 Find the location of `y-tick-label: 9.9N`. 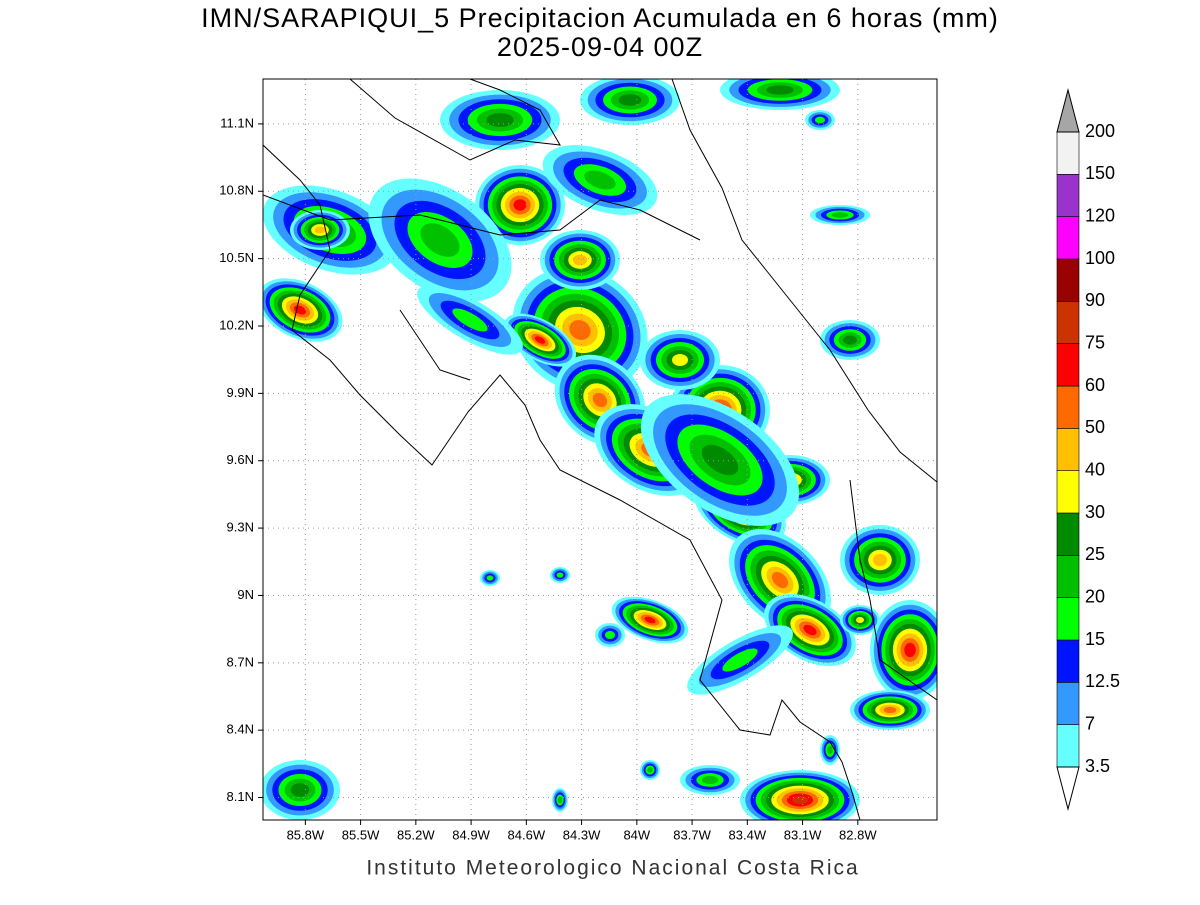

y-tick-label: 9.9N is located at coordinates (240, 392).